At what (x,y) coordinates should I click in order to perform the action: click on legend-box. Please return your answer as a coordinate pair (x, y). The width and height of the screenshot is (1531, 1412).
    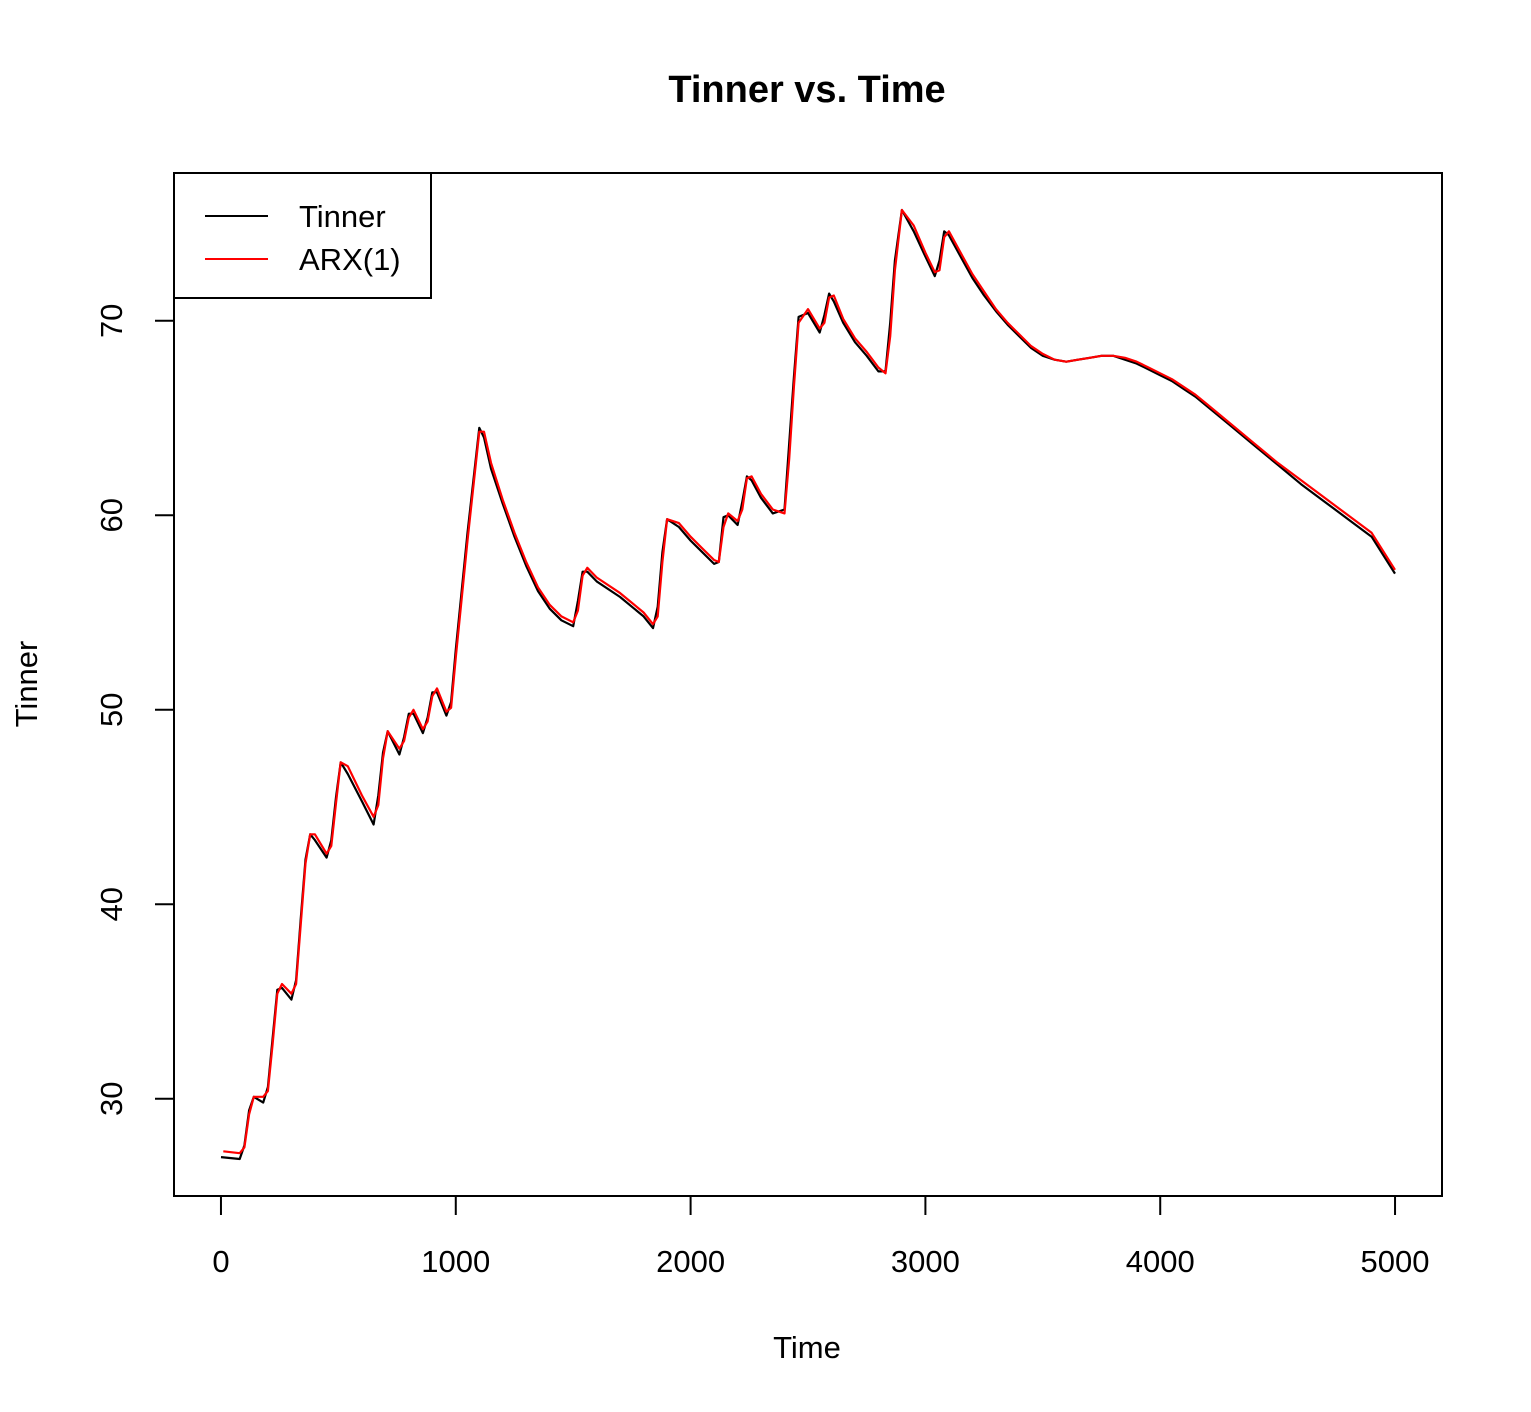
    Looking at the image, I should click on (302, 235).